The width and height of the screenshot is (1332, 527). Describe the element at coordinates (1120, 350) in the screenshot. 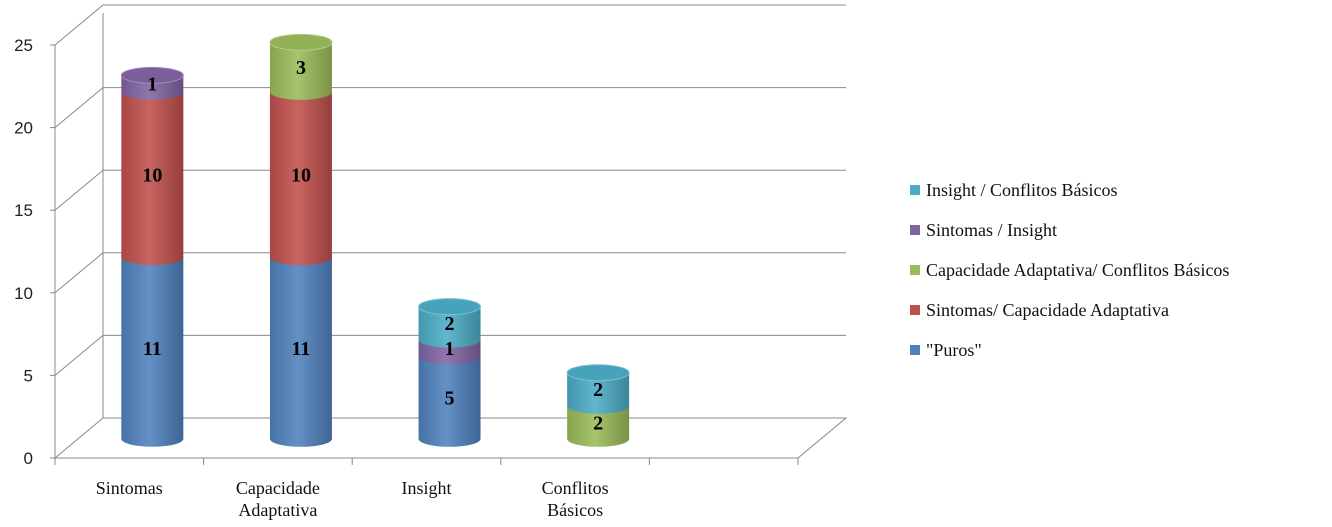

I see `legend-item: "Puros"` at that location.